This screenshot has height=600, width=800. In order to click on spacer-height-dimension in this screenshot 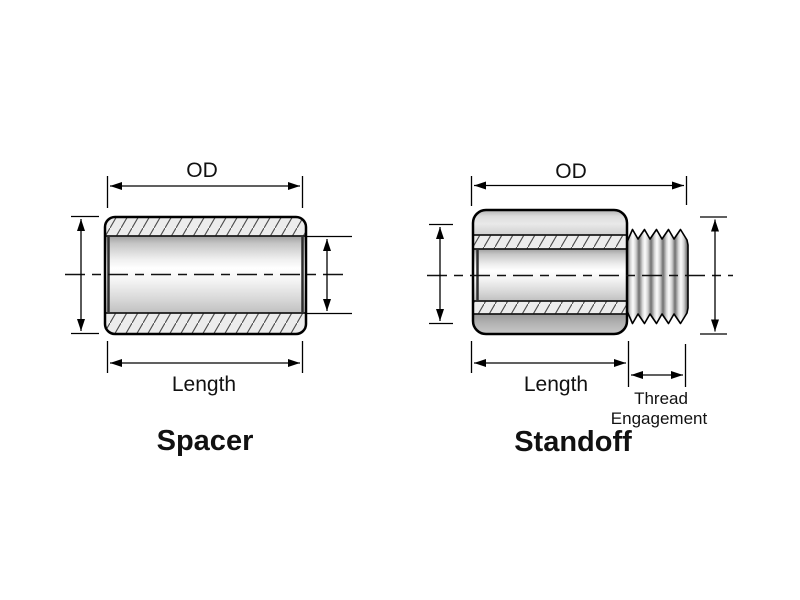, I will do `click(85, 275)`.